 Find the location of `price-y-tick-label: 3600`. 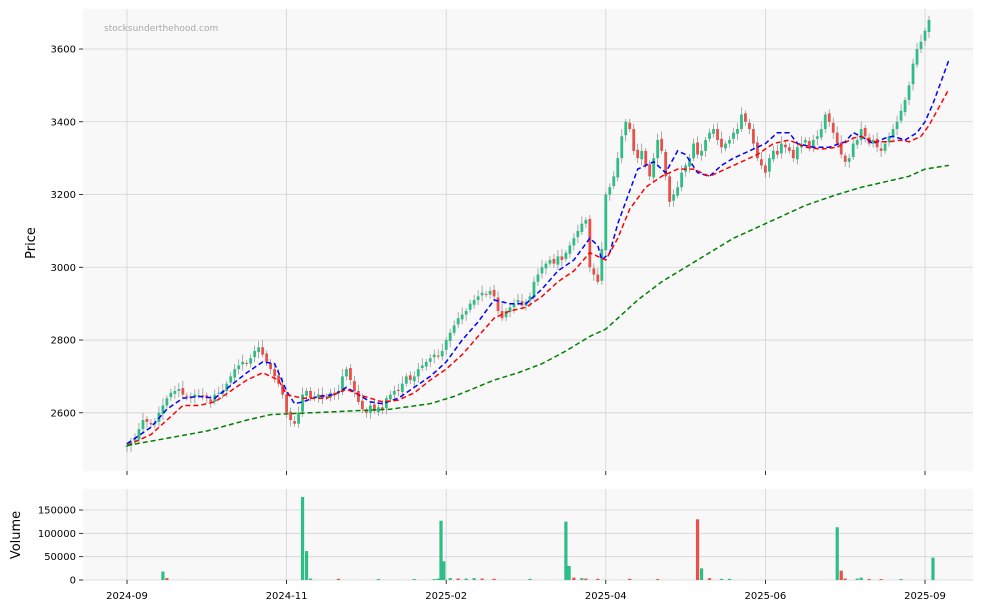

price-y-tick-label: 3600 is located at coordinates (63, 50).